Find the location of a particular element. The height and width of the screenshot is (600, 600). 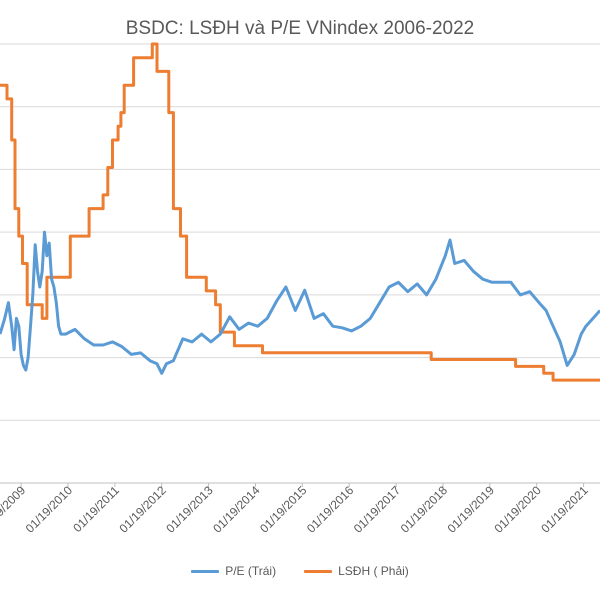

x-tick-label: 01/19/2014 is located at coordinates (236, 509).